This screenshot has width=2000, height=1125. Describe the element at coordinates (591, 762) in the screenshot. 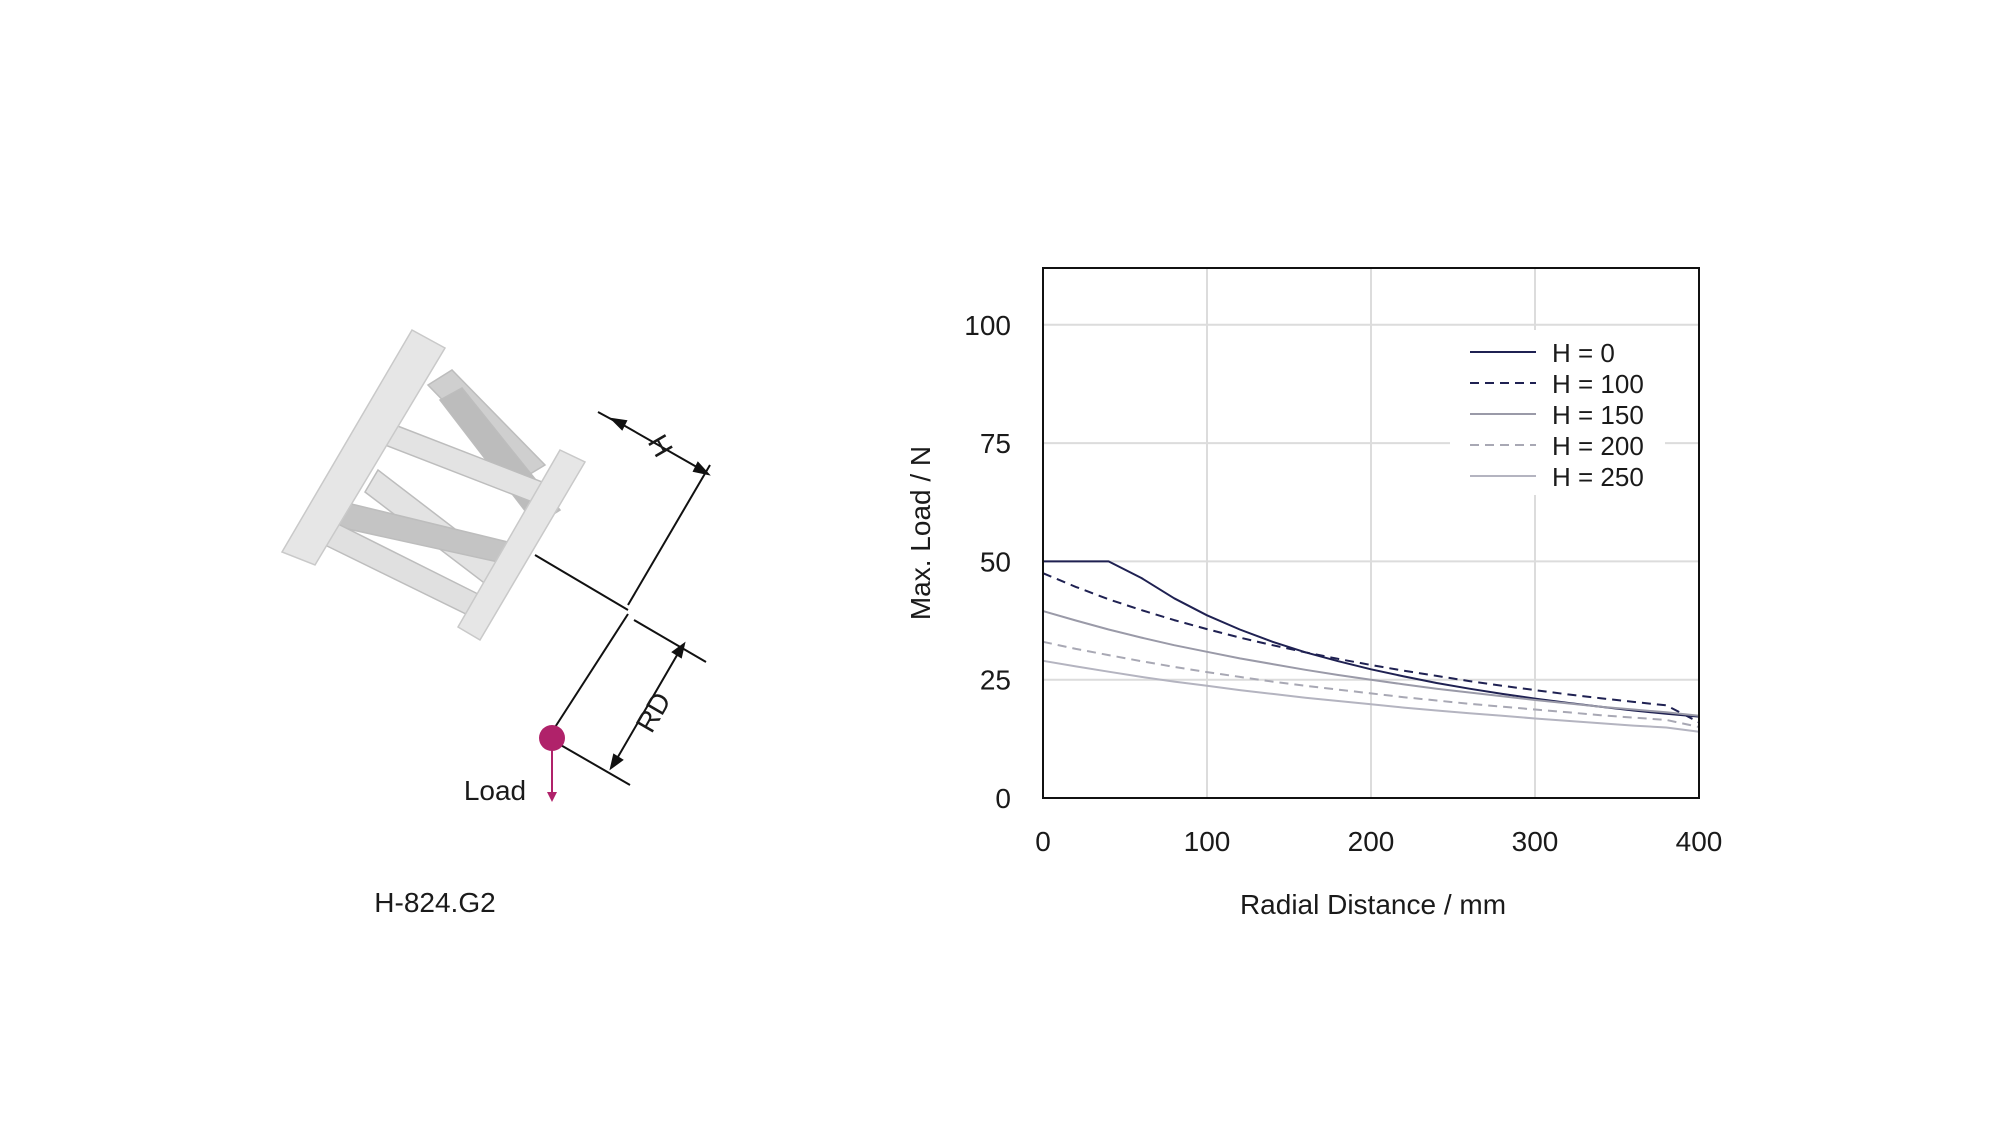

I see `rd-load-line` at that location.